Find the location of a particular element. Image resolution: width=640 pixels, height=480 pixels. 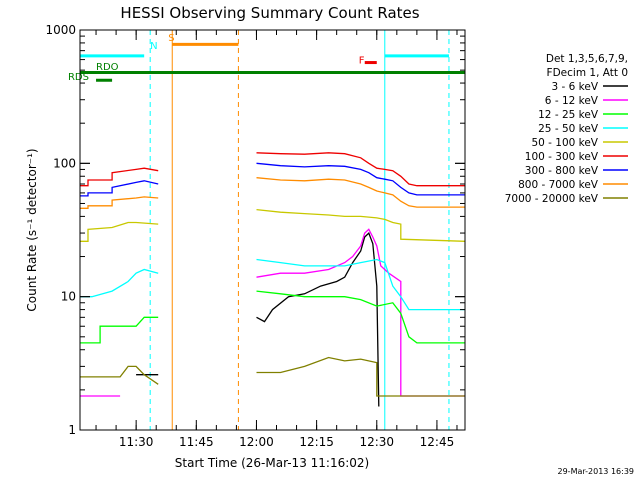

legend-label-4: 50 - 100 keV is located at coordinates (564, 143).